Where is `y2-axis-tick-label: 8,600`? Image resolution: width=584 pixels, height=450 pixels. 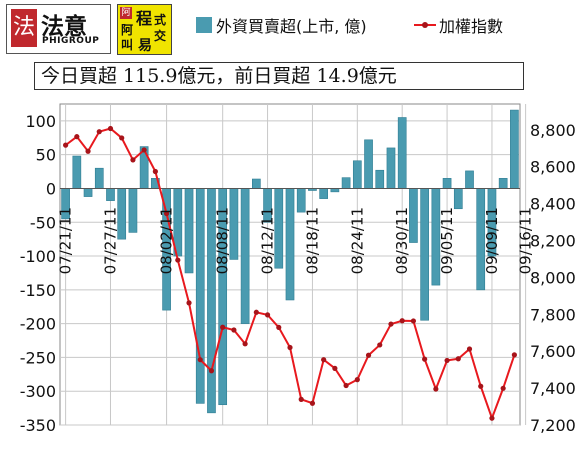 y2-axis-tick-label: 8,600 is located at coordinates (553, 167).